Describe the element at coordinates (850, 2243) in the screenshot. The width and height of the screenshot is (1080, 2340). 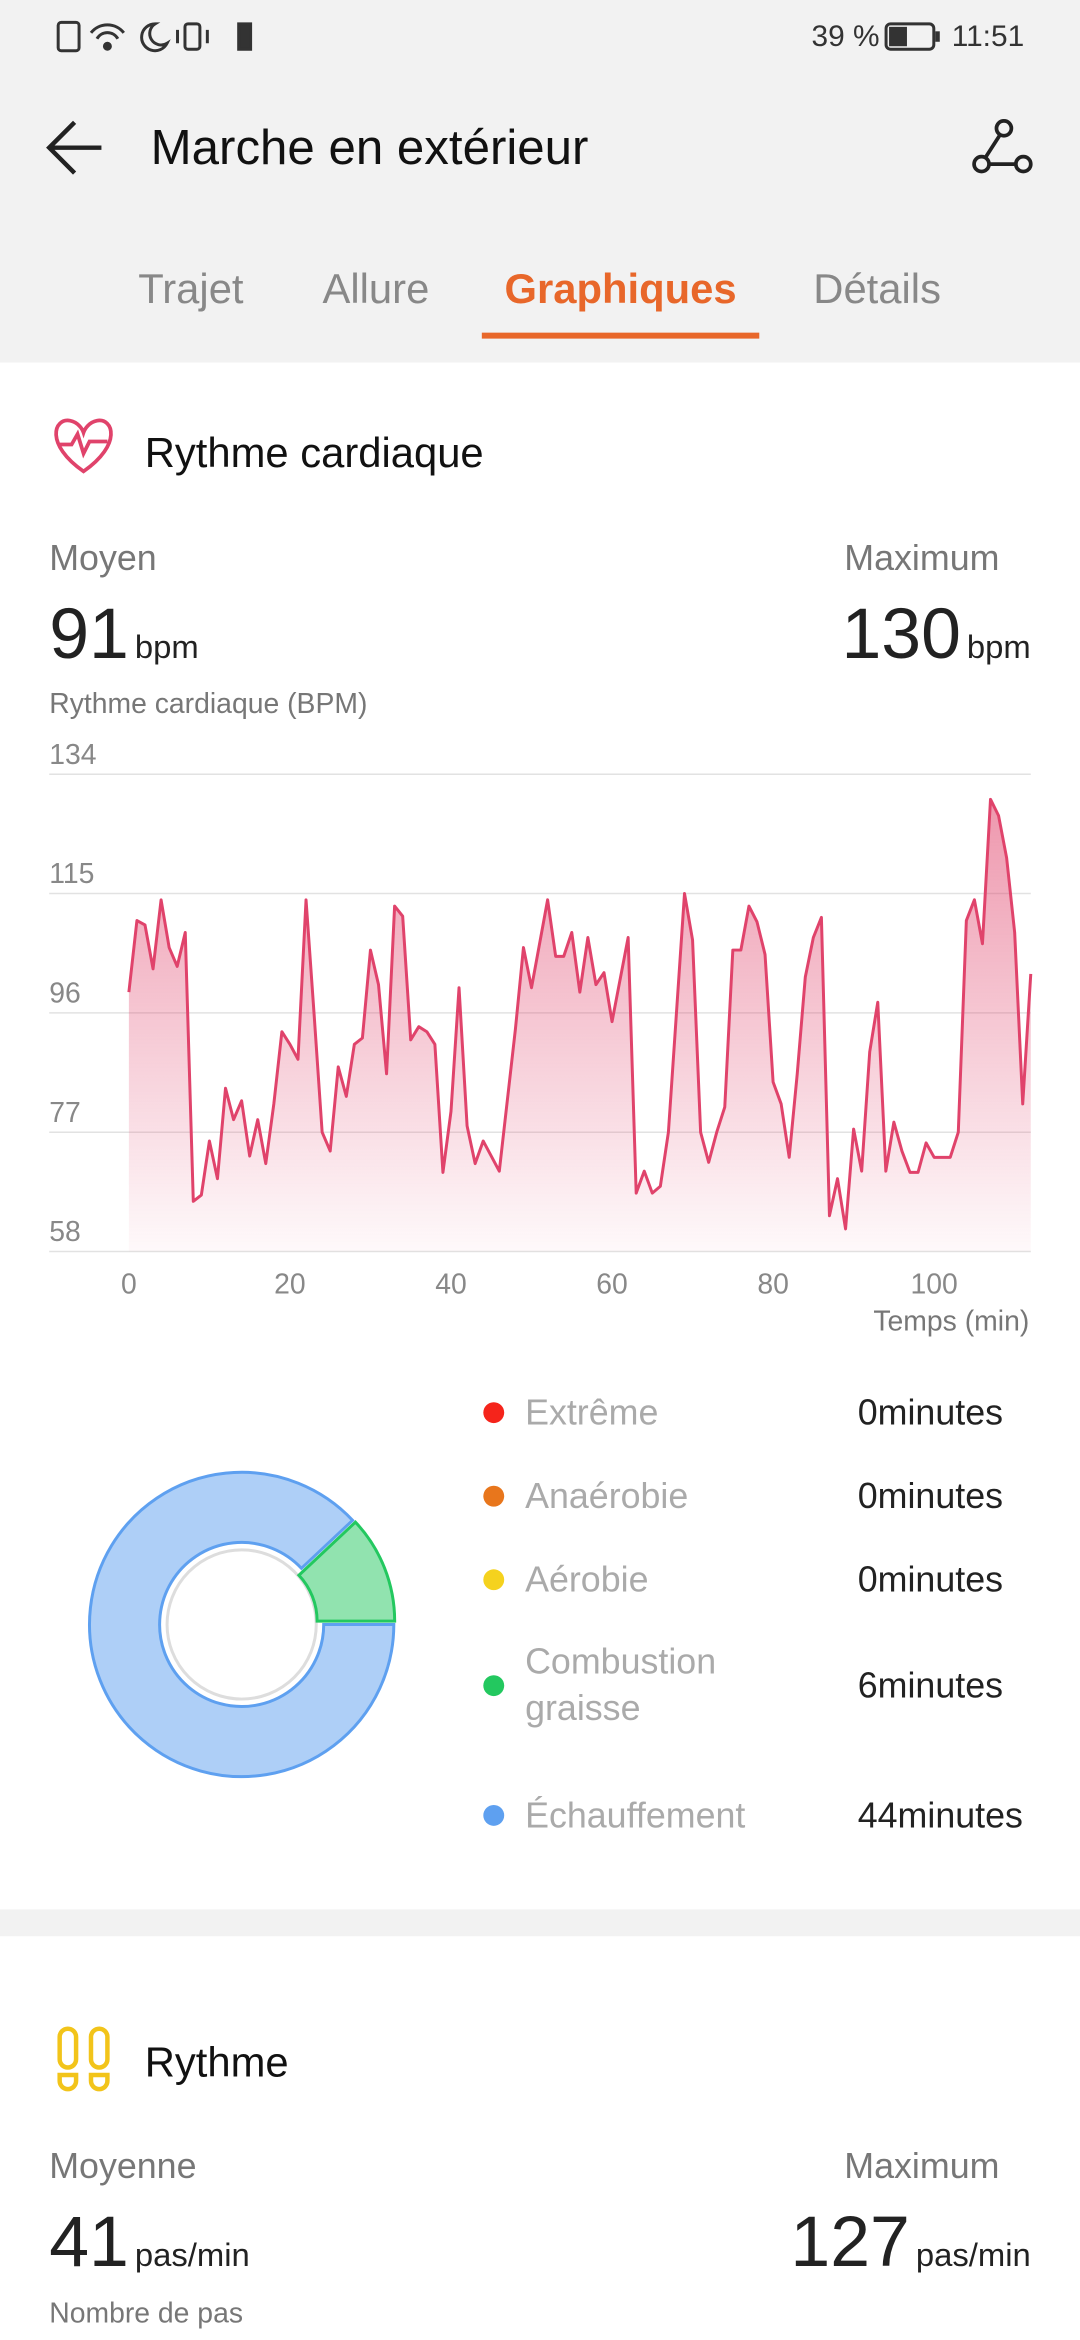
I see `stat-value: 127` at that location.